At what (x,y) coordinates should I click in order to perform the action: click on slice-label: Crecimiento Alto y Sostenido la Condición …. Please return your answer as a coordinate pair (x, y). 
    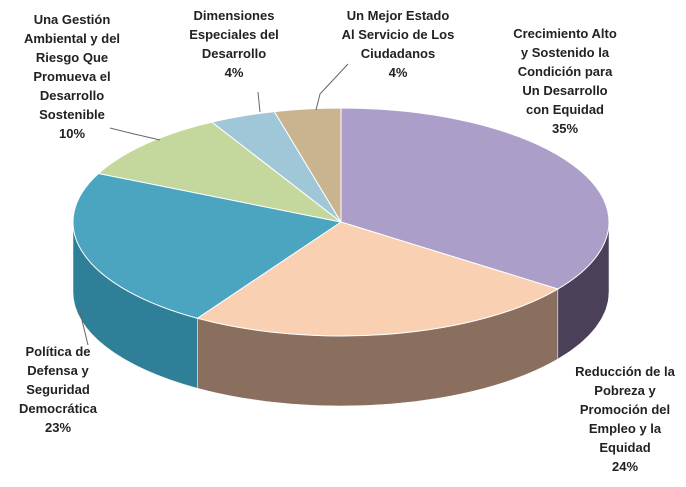
    Looking at the image, I should click on (565, 71).